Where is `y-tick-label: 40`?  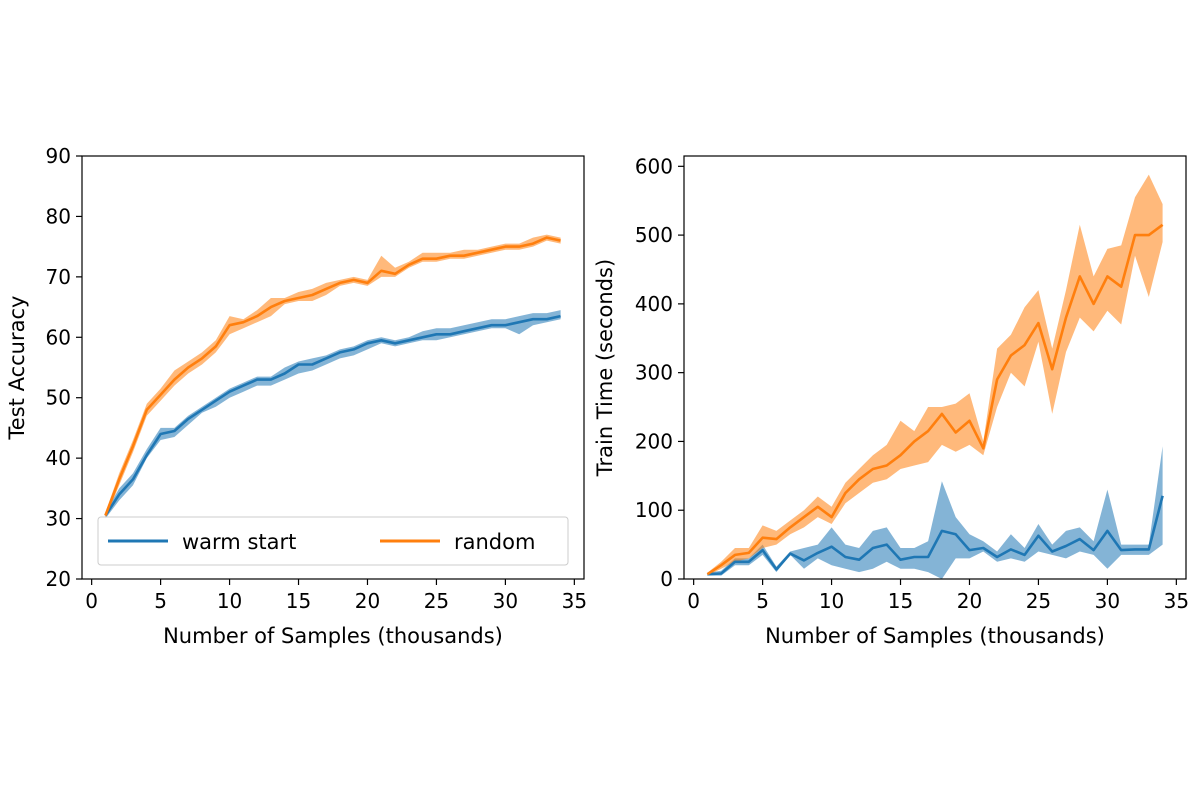
y-tick-label: 40 is located at coordinates (58, 458).